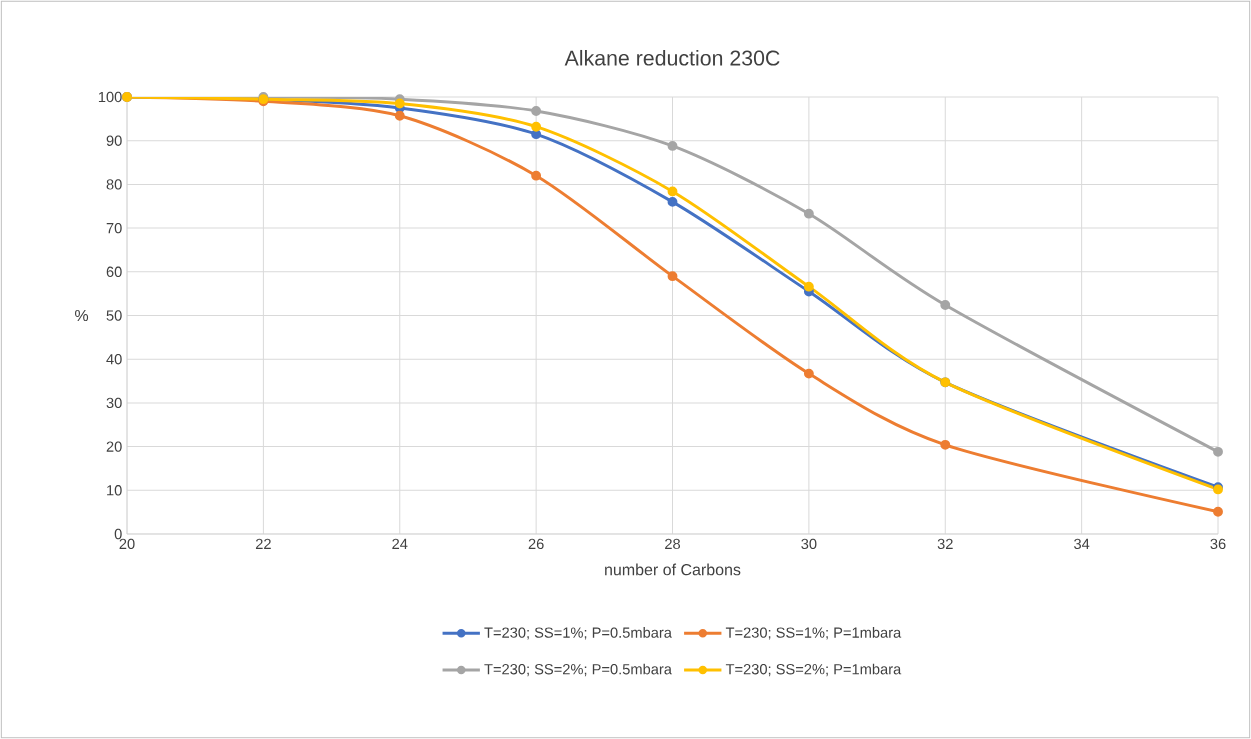  What do you see at coordinates (813, 670) in the screenshot?
I see `legend-label: T=230; SS=2%; P=1mbara` at bounding box center [813, 670].